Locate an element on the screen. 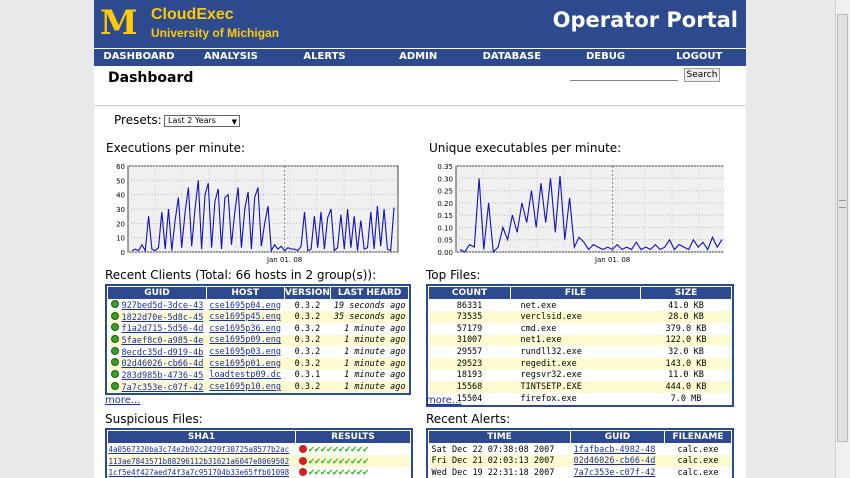 This screenshot has height=478, width=850. col-alert-guid: GUID is located at coordinates (617, 437).